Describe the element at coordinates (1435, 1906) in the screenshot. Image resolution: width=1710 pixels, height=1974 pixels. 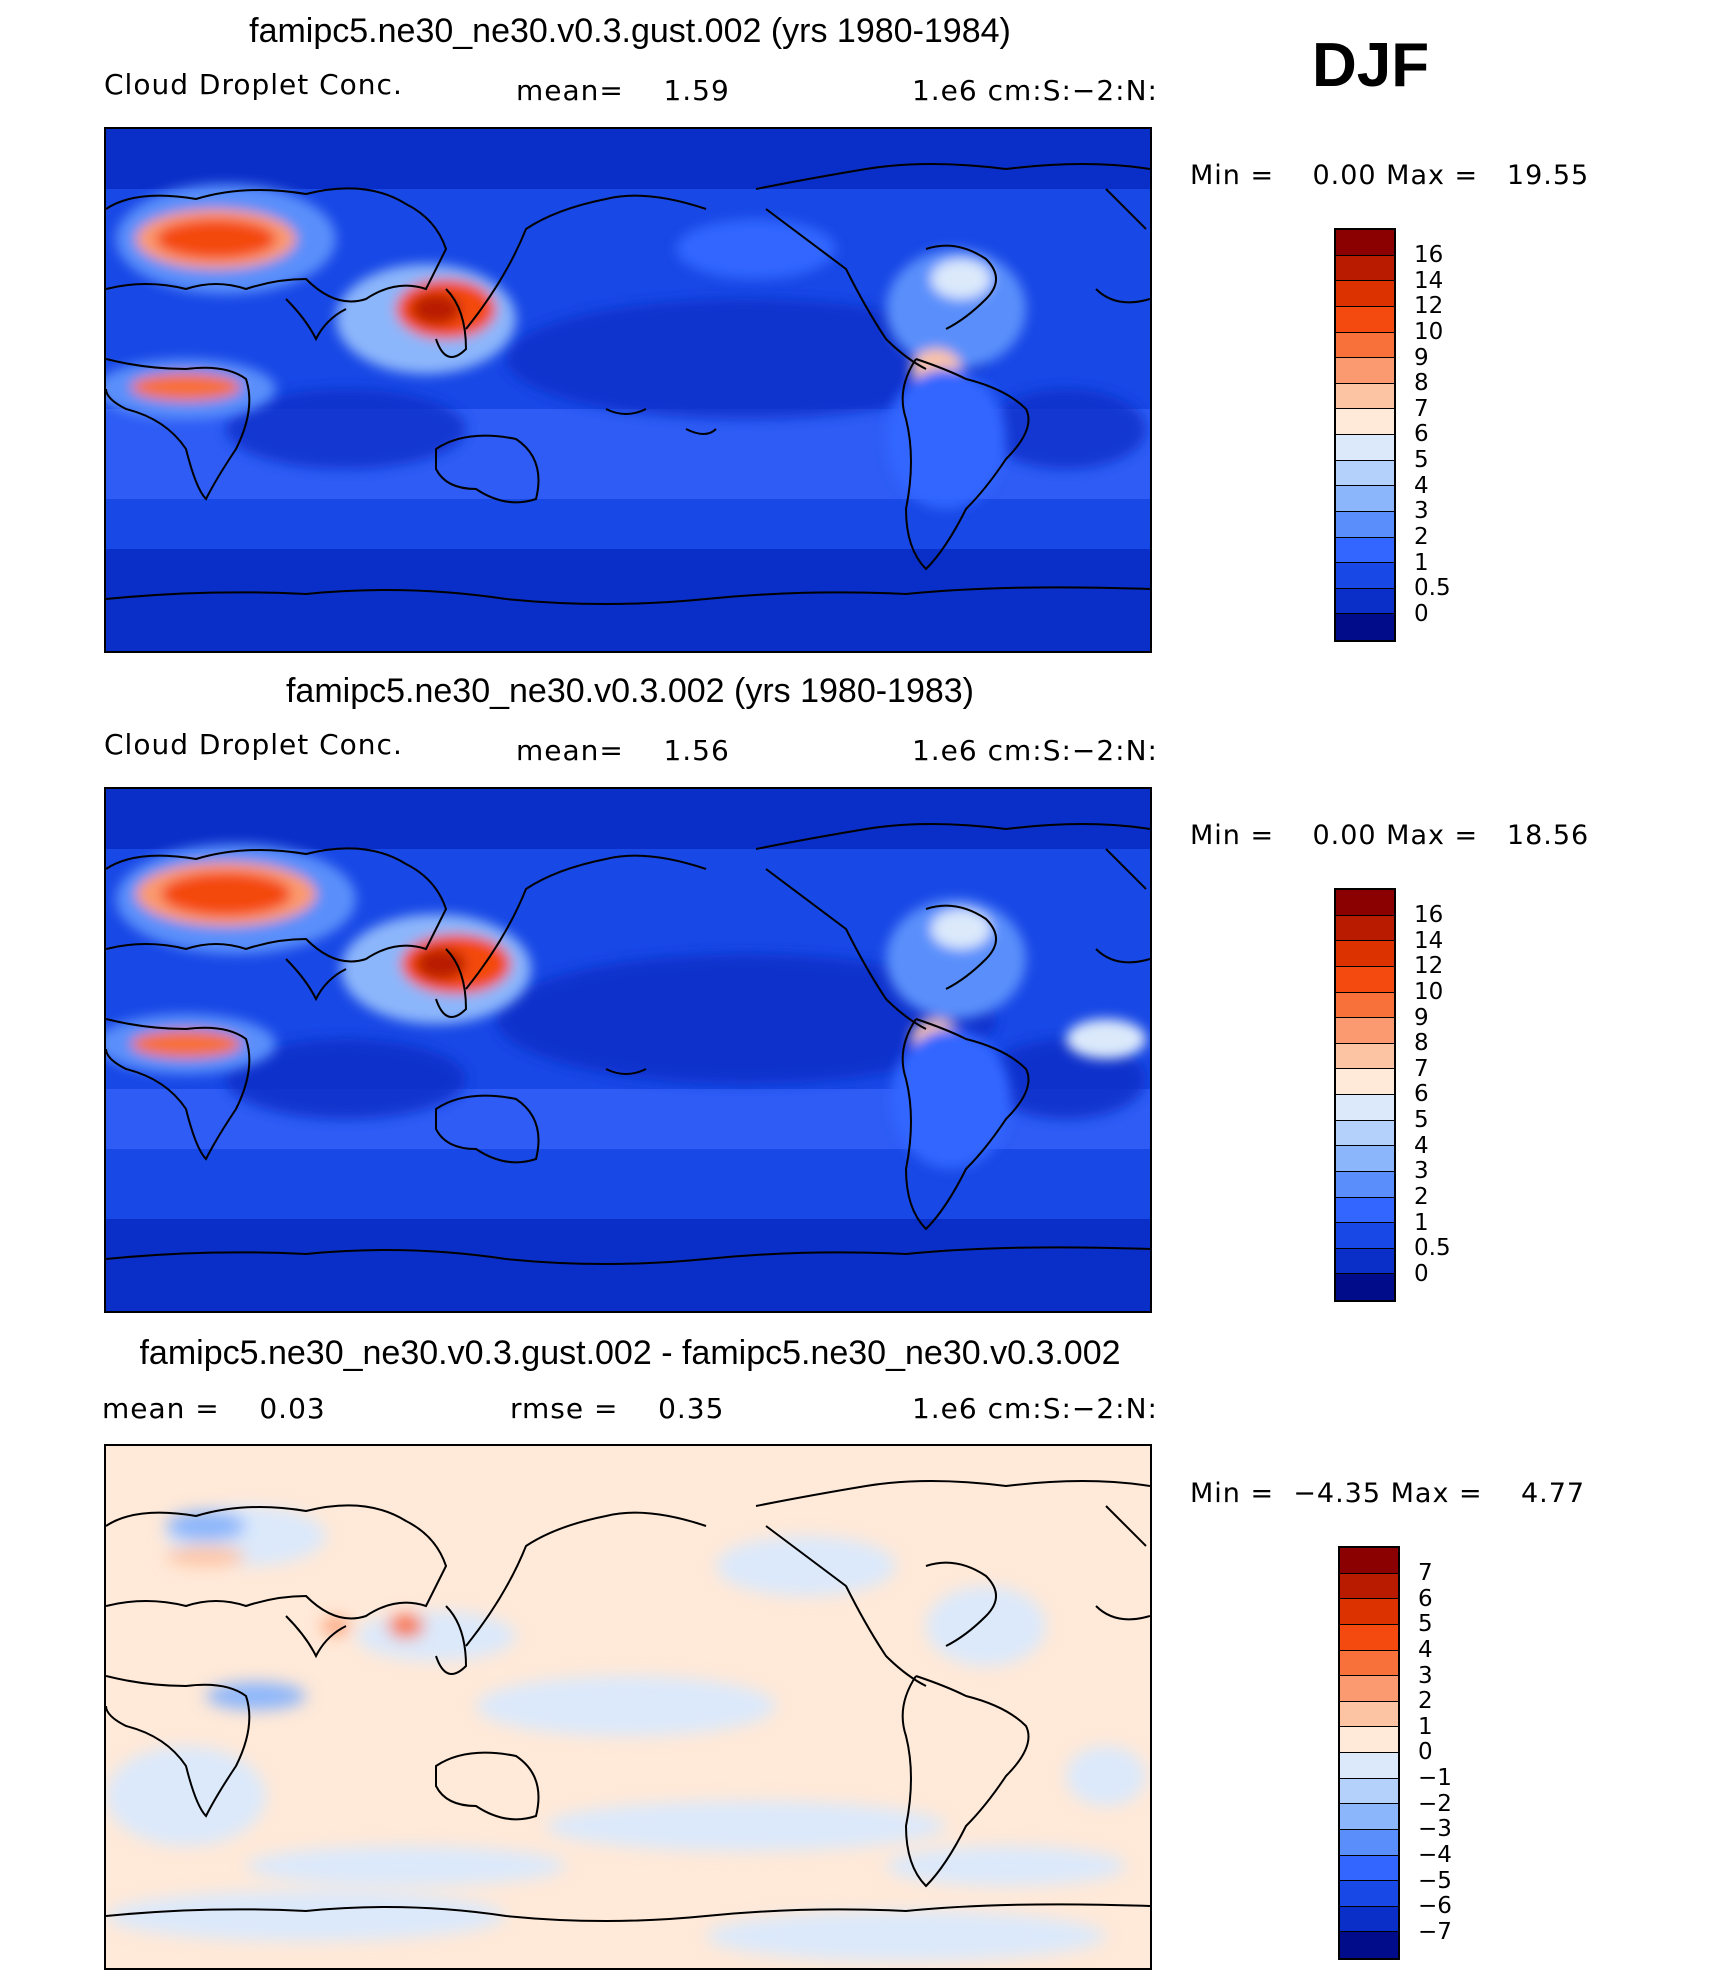
I see `colorbar-tick-label: −6` at that location.